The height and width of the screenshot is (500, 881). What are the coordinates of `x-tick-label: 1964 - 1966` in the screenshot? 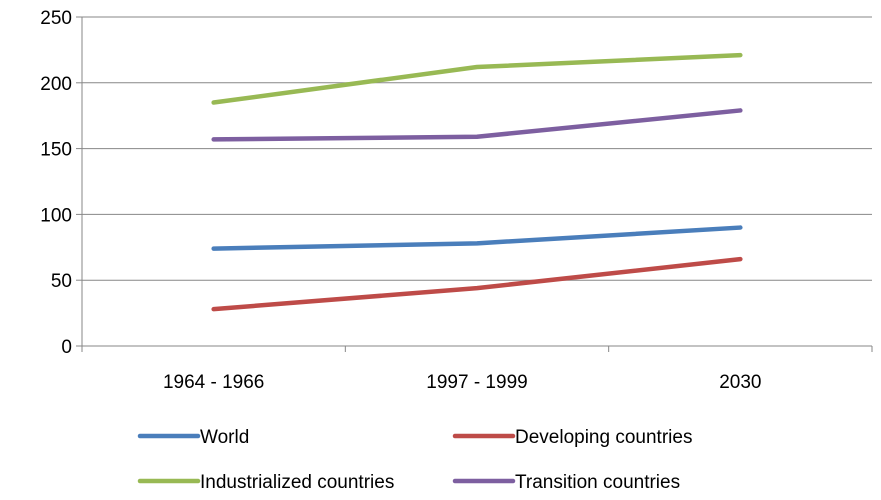 It's located at (213, 382).